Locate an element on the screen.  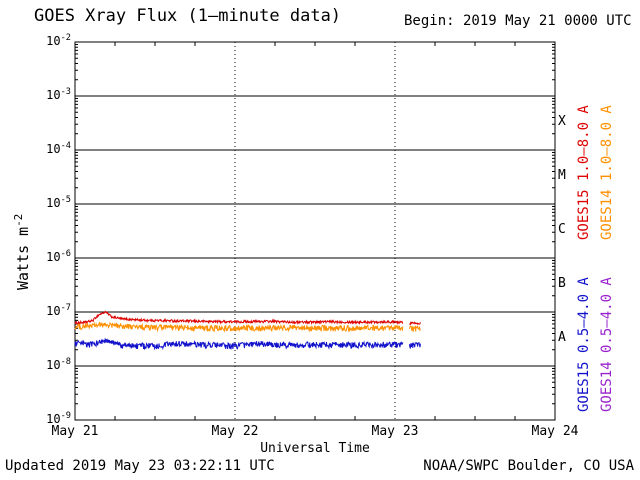
y-tick-label: 10-8 is located at coordinates (58, 364).